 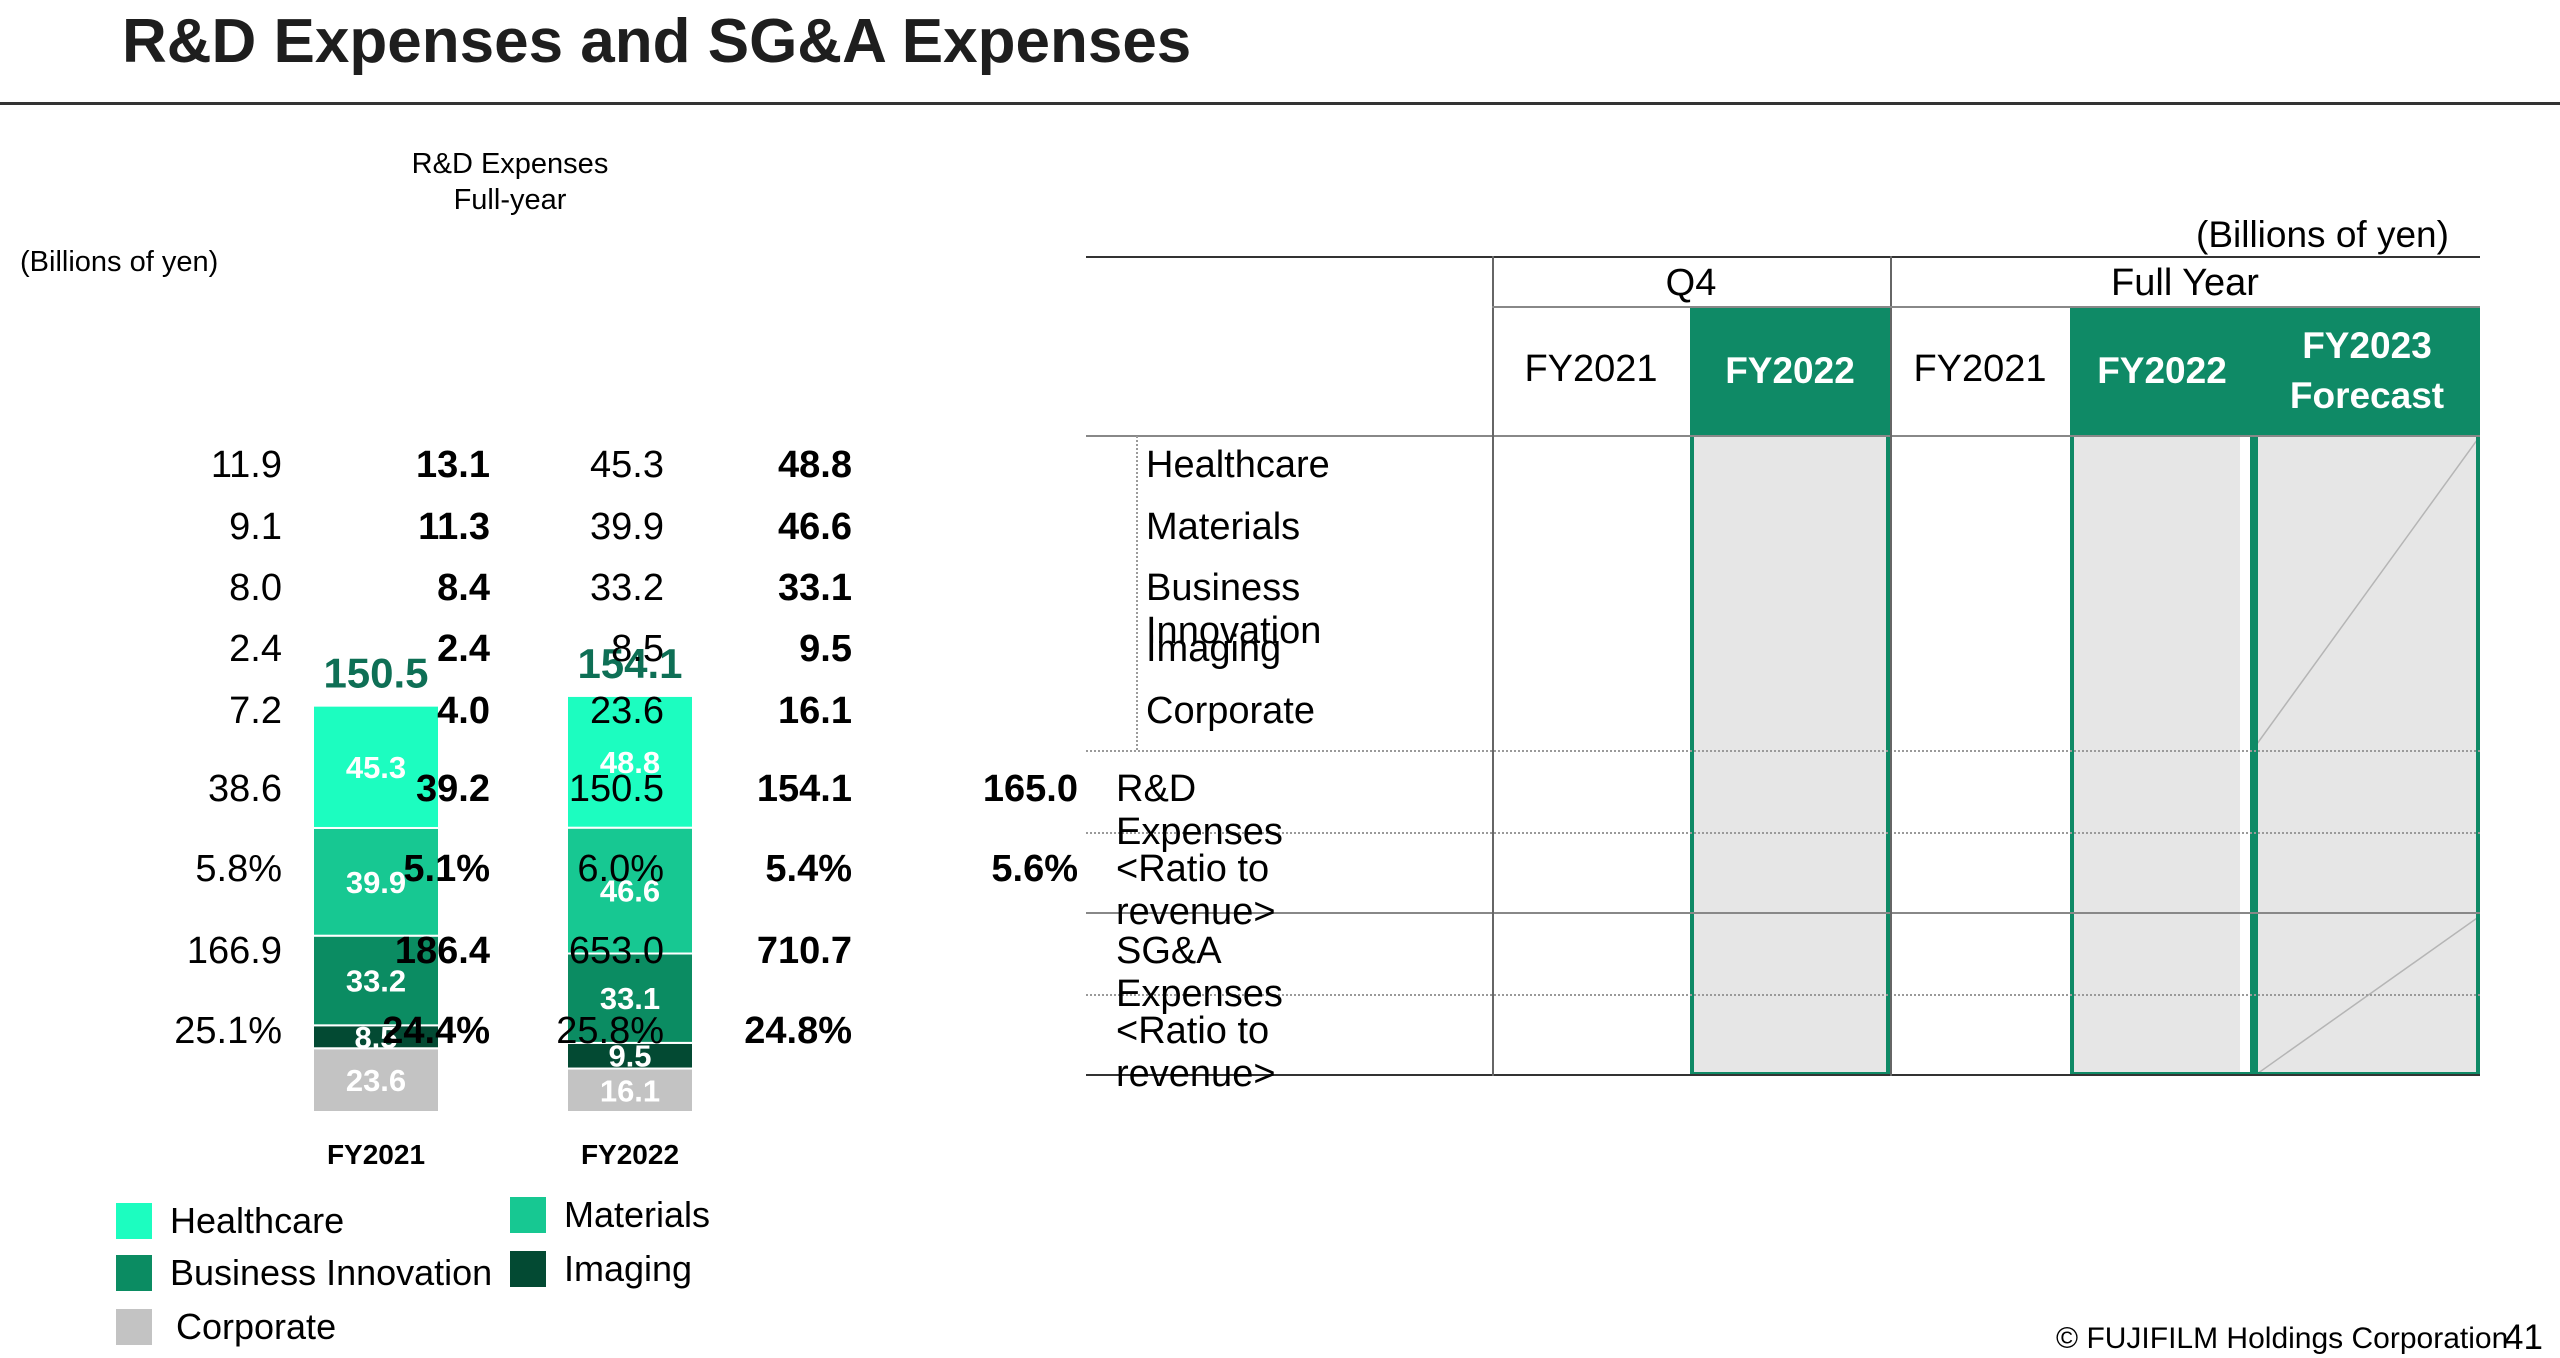 I want to click on shade-fy2023-forecast, so click(x=2367, y=756).